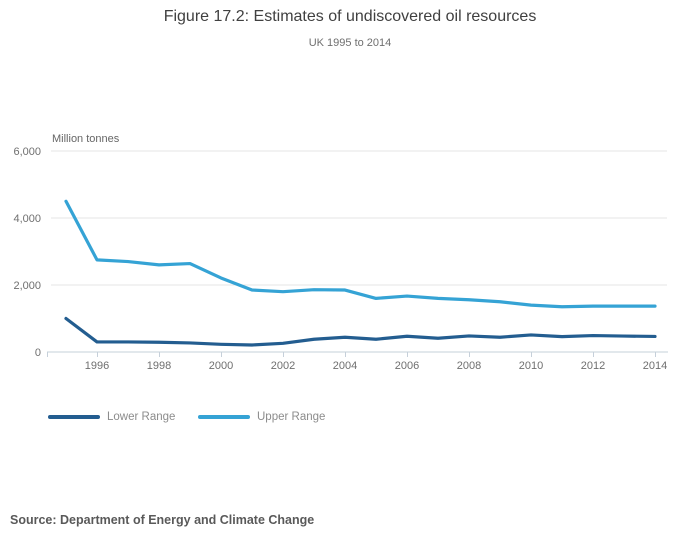 The image size is (700, 549). Describe the element at coordinates (27, 286) in the screenshot. I see `y-tick-label: 2,000` at that location.